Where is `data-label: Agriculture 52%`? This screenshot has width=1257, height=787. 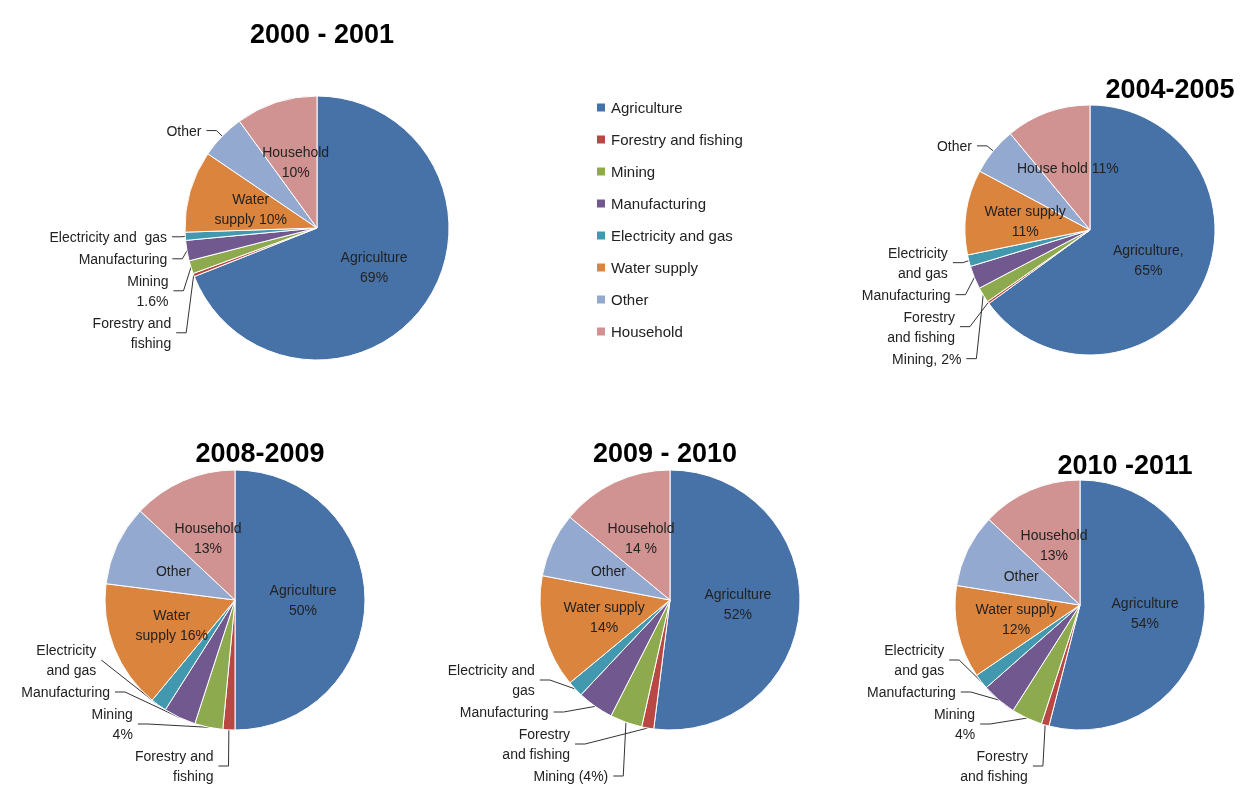
data-label: Agriculture 52% is located at coordinates (738, 604).